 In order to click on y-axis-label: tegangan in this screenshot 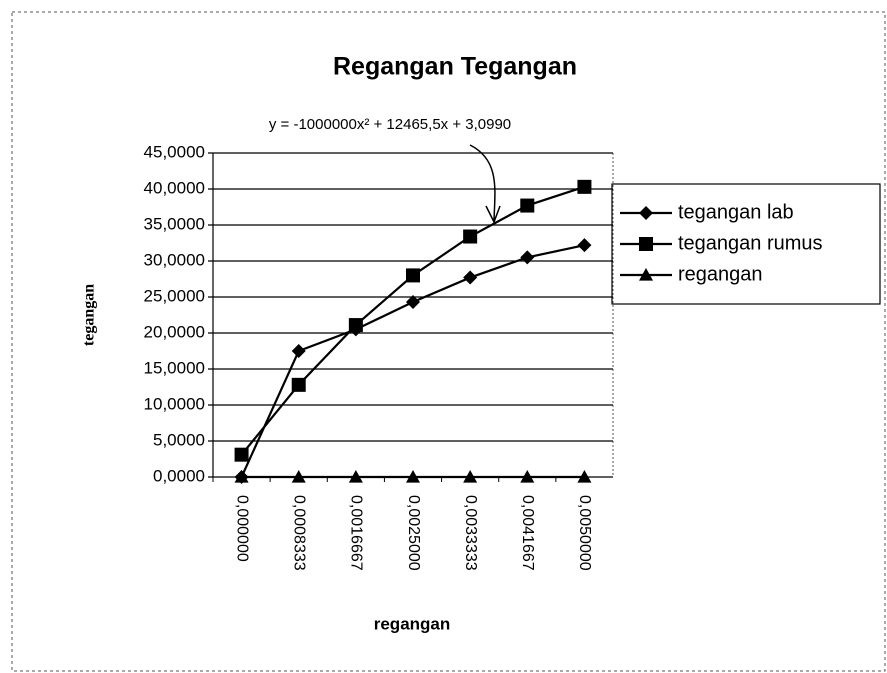, I will do `click(89, 315)`.